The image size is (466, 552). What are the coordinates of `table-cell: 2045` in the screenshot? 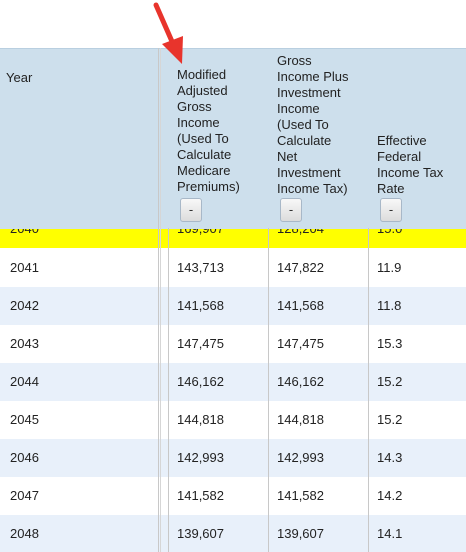 It's located at (24, 419).